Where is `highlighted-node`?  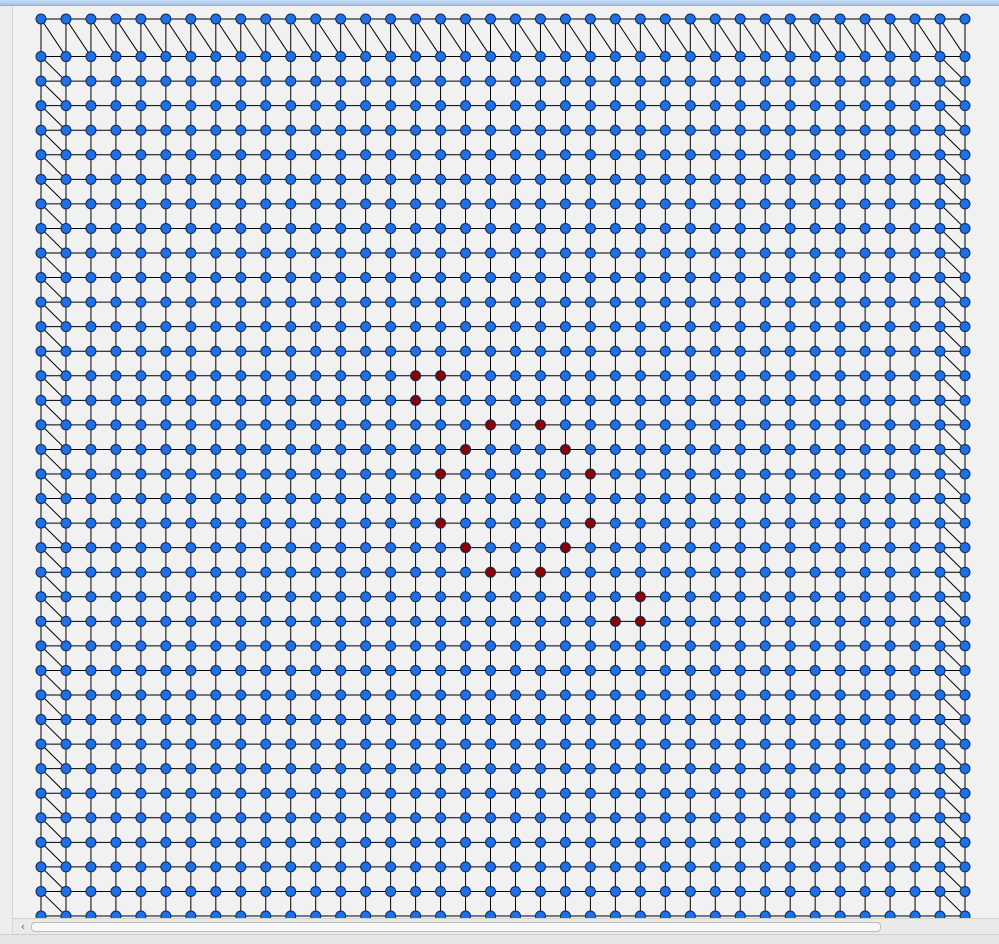
highlighted-node is located at coordinates (441, 474).